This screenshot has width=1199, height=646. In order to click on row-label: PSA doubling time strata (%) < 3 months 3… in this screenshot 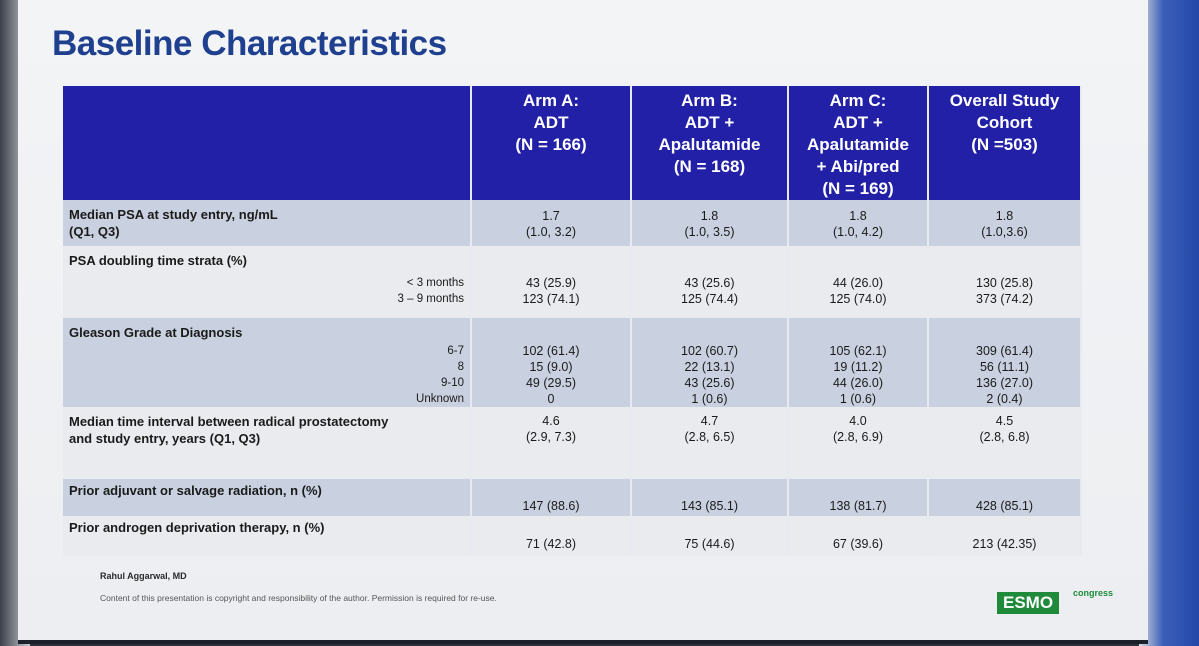, I will do `click(267, 282)`.